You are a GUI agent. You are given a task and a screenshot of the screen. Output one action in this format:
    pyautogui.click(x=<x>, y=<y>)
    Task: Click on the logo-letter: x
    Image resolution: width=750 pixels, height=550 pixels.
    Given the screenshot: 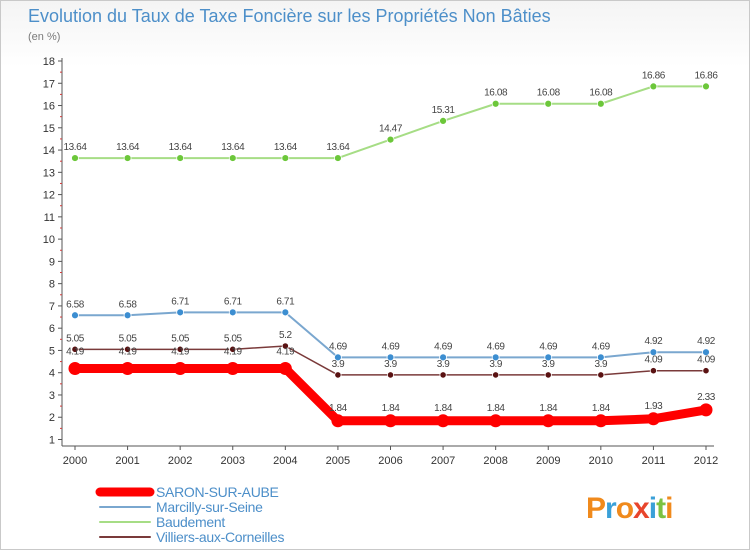 What is the action you would take?
    pyautogui.click(x=641, y=508)
    